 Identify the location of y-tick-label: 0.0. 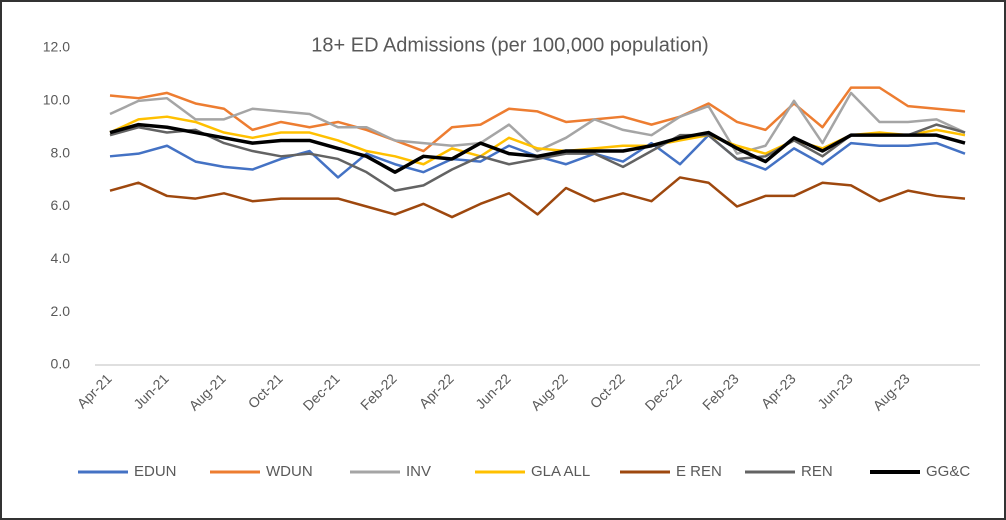
(61, 364).